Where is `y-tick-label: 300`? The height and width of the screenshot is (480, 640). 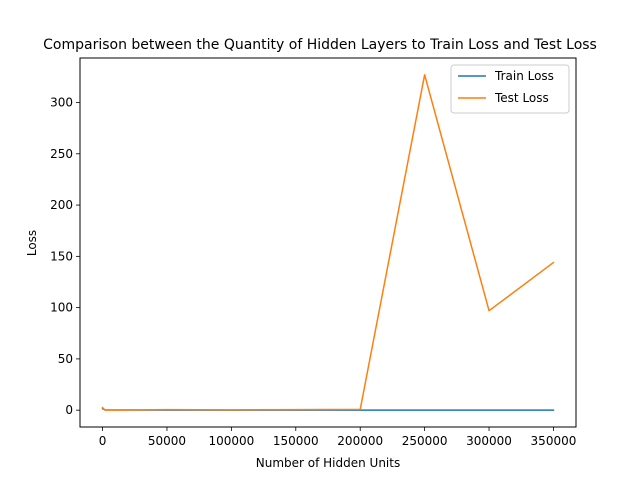
y-tick-label: 300 is located at coordinates (61, 103).